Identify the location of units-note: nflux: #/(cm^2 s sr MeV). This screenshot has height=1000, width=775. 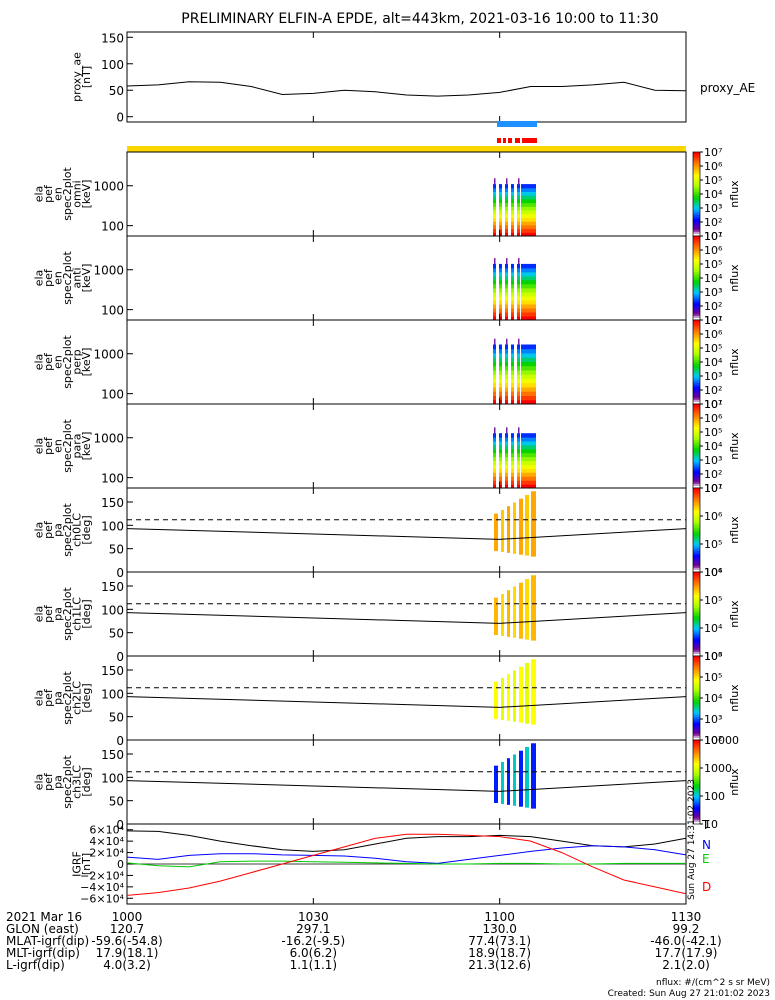
(713, 983).